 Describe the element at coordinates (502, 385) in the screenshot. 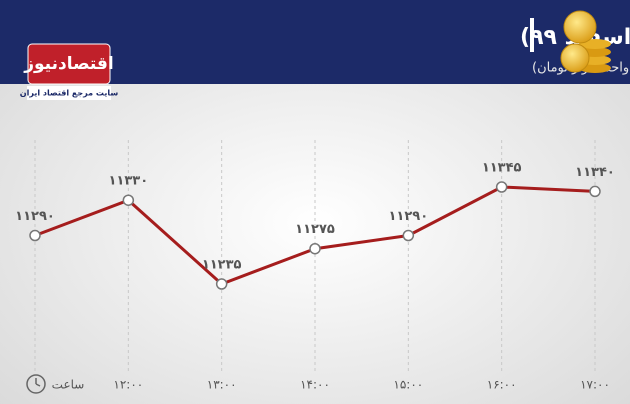

I see `x-tick-label: ۱۶:۰۰` at that location.